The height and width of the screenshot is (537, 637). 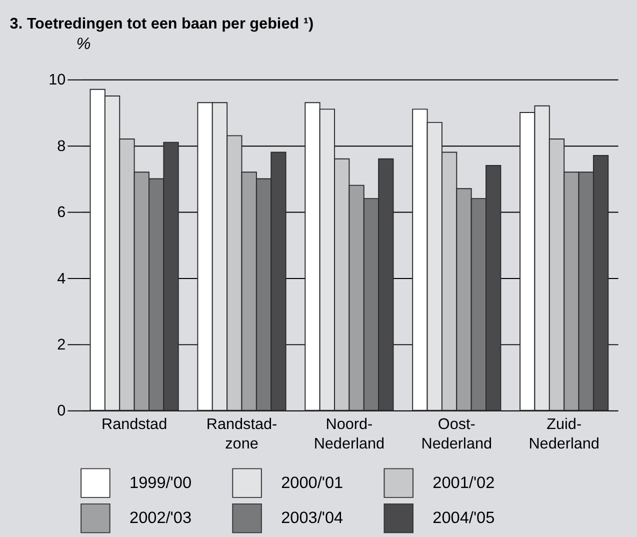 I want to click on y-tick-label: 2, so click(x=61, y=345).